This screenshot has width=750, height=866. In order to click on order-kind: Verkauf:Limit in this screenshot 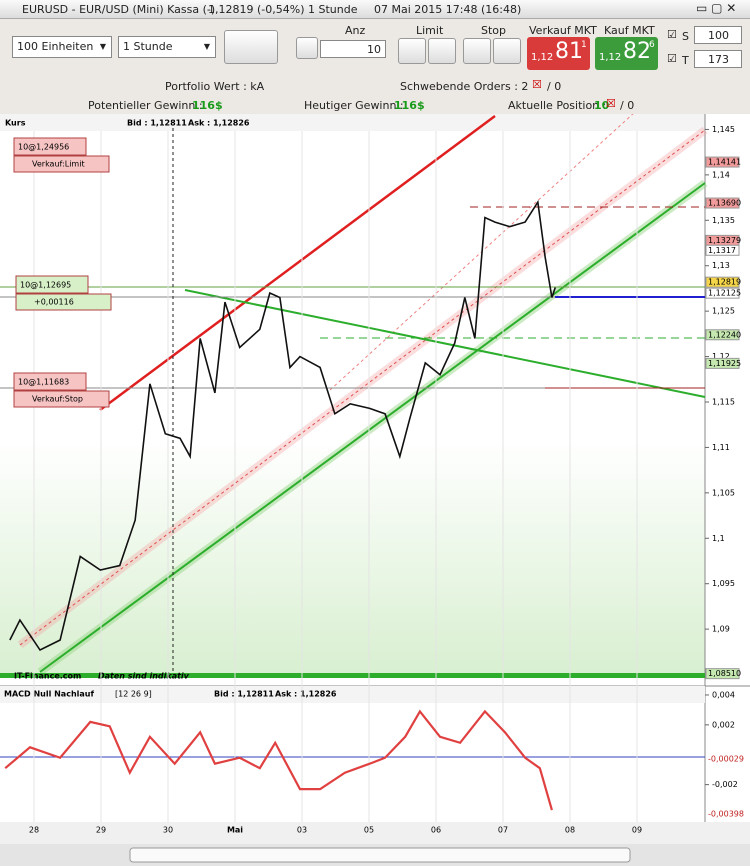, I will do `click(58, 164)`.